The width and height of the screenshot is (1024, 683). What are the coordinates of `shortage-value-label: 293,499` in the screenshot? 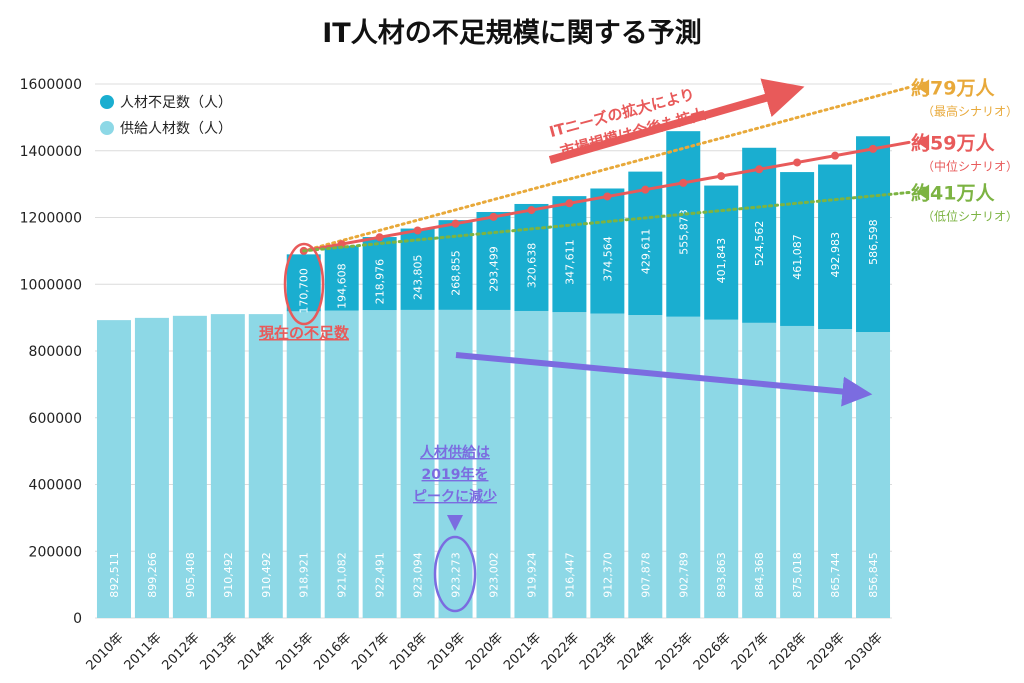 It's located at (494, 269).